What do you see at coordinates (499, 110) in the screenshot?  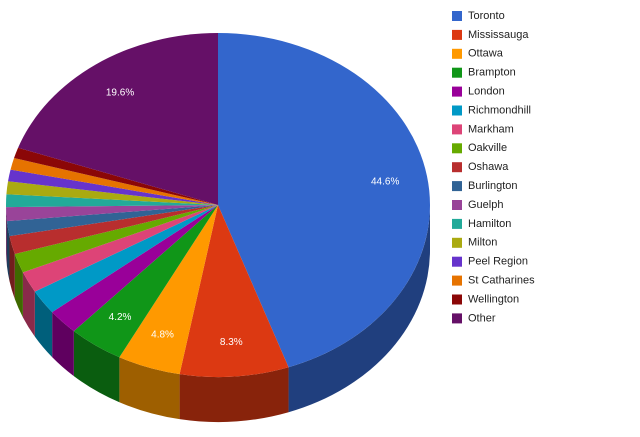 I see `legend-label: Richmondhill` at bounding box center [499, 110].